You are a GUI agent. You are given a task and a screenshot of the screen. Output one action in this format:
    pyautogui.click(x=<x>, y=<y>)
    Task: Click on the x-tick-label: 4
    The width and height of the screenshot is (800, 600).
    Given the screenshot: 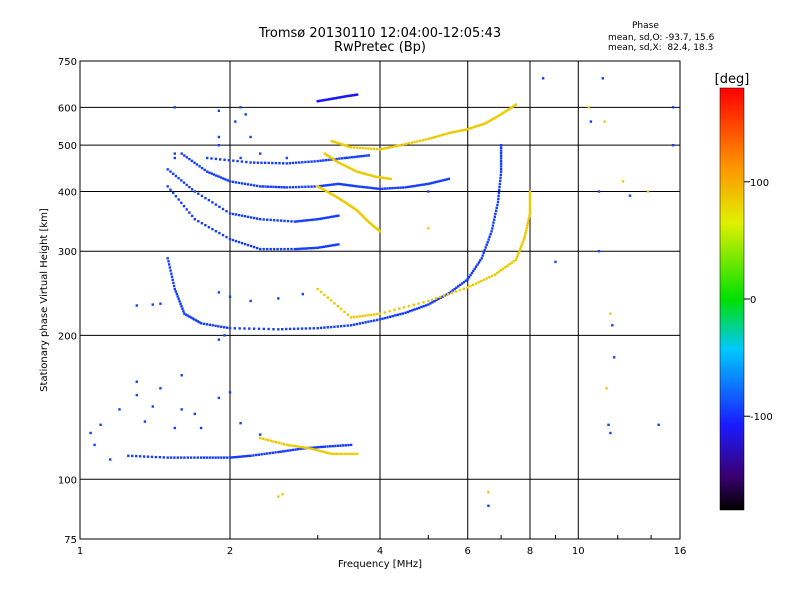 What is the action you would take?
    pyautogui.click(x=380, y=551)
    